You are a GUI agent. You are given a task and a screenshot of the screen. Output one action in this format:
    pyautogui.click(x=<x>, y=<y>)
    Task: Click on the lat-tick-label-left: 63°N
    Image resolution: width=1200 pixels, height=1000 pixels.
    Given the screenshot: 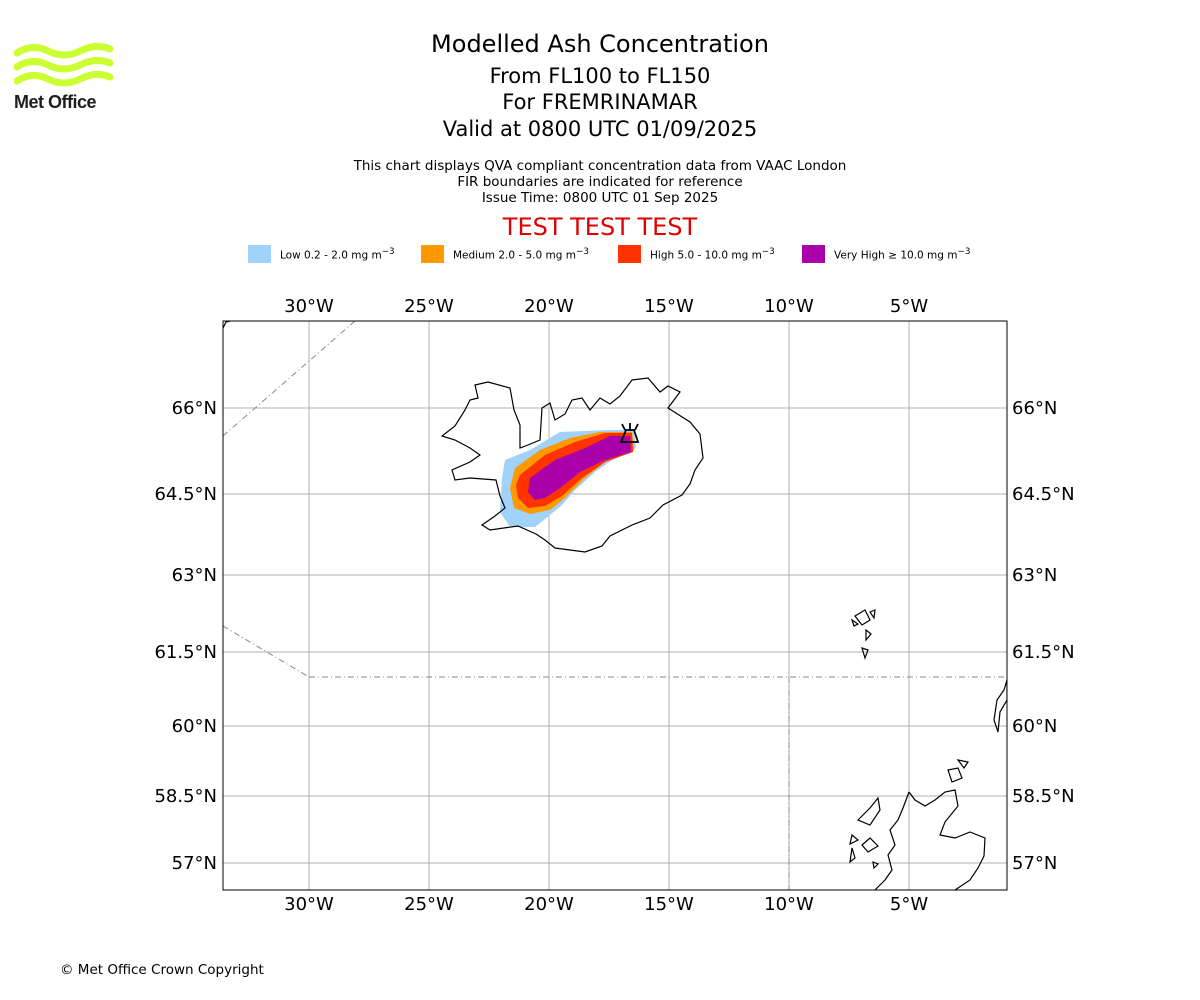 What is the action you would take?
    pyautogui.click(x=194, y=575)
    